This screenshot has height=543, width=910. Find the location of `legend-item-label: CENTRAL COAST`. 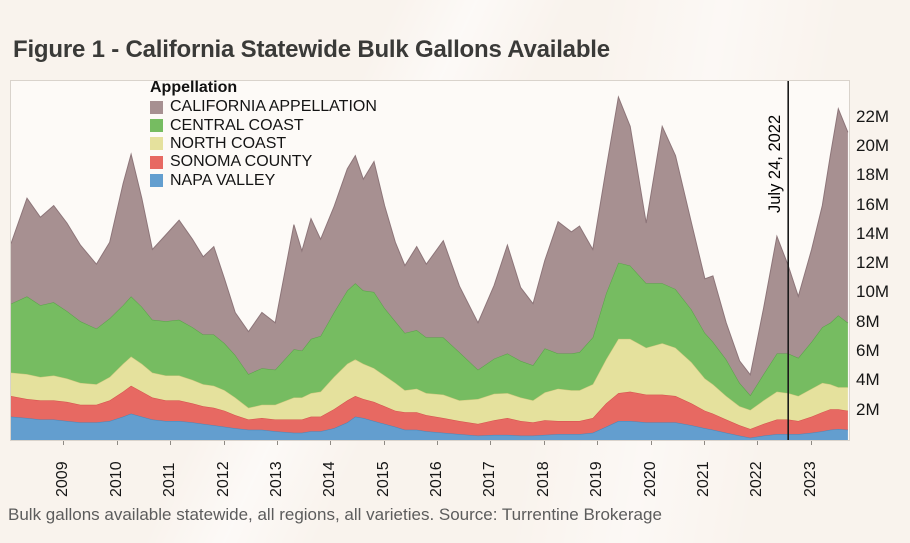

legend-item-label: CENTRAL COAST is located at coordinates (237, 125).